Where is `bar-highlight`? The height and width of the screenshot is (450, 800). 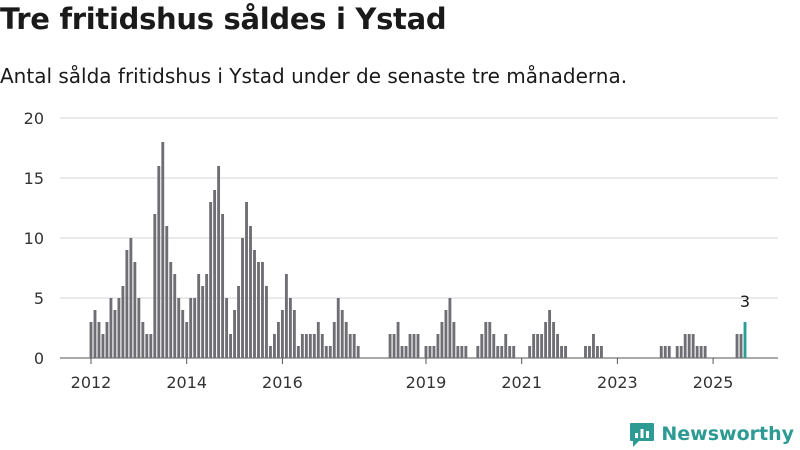 bar-highlight is located at coordinates (745, 340).